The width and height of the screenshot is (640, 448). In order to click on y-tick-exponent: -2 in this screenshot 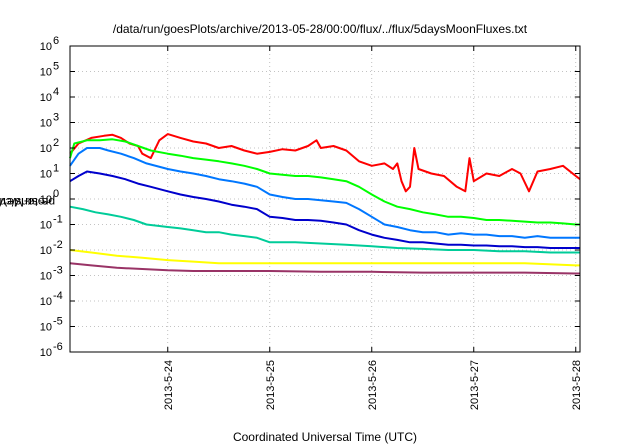, I will do `click(58, 245)`.